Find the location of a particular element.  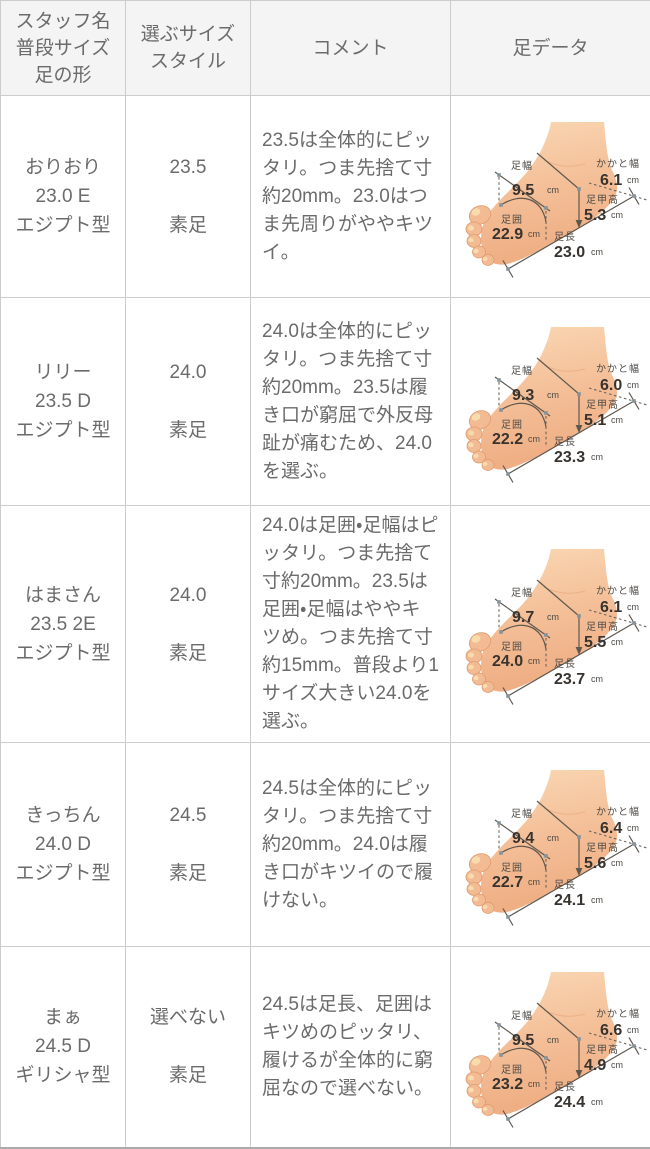

instep-height-value: 5.6 is located at coordinates (595, 863).